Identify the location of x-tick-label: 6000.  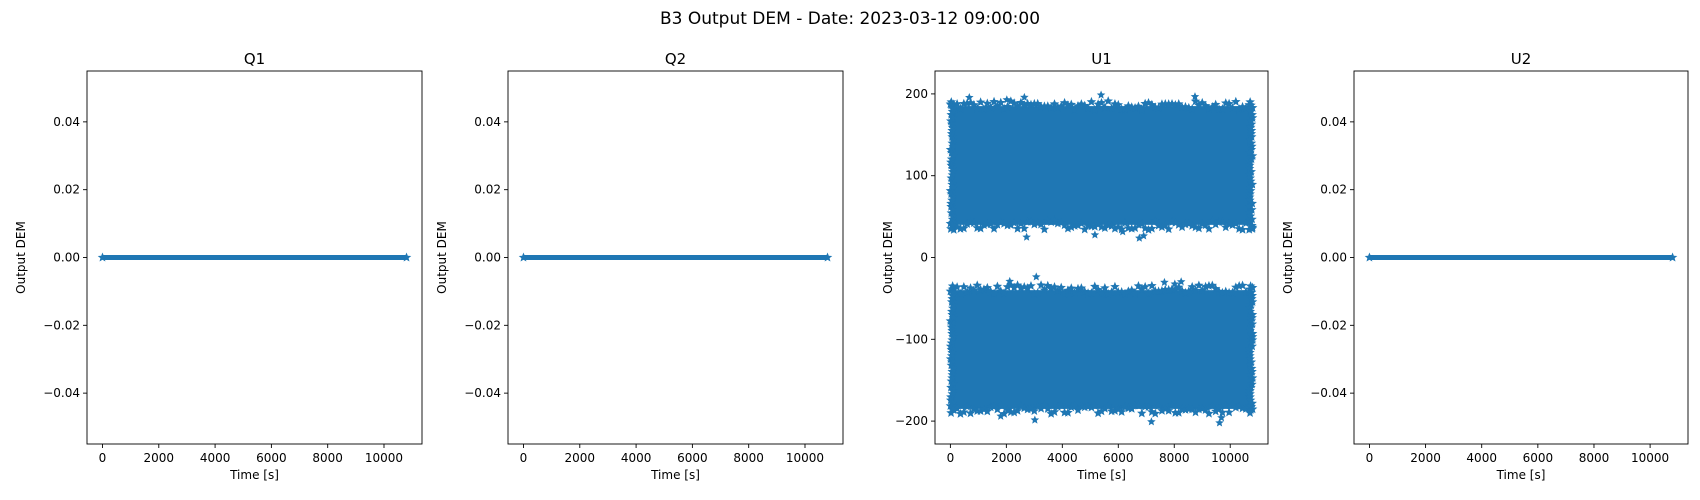
(271, 458).